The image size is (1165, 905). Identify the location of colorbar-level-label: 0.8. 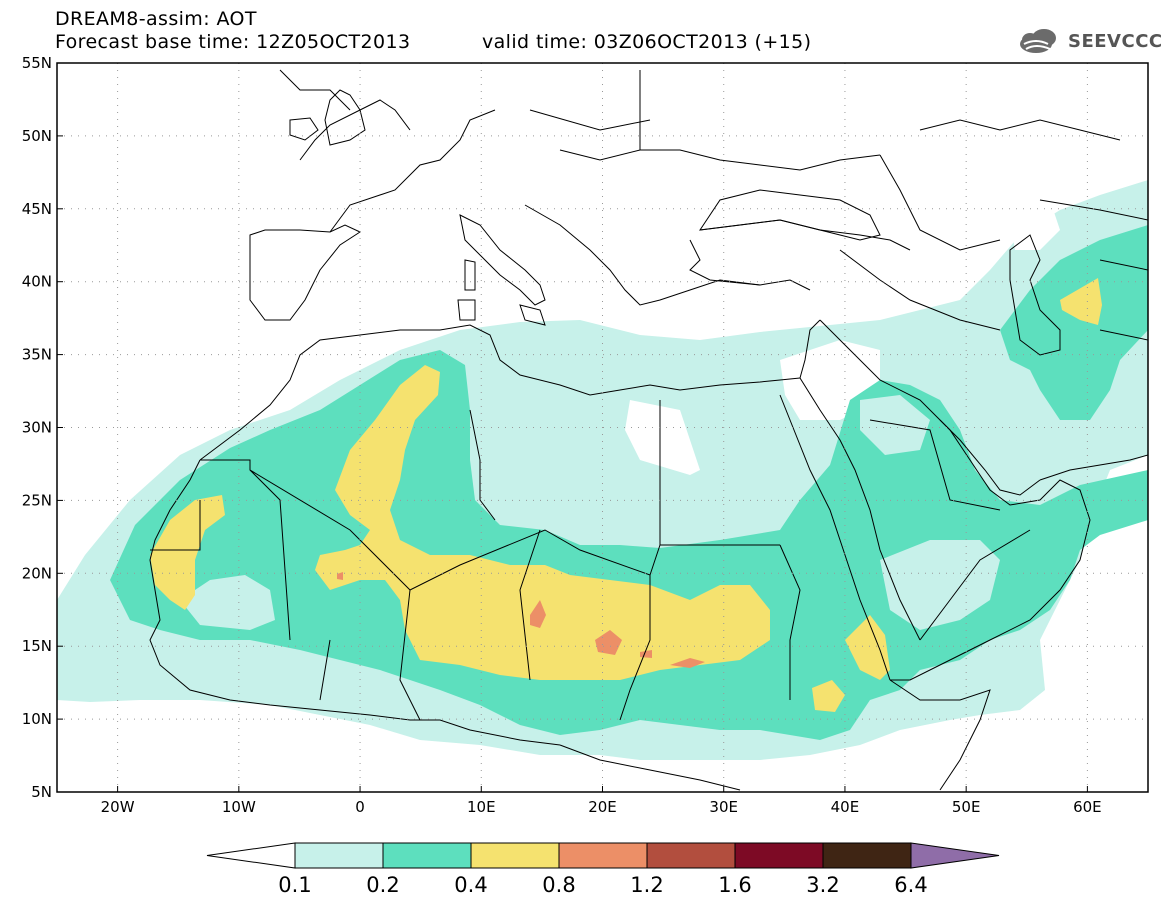
(558, 885).